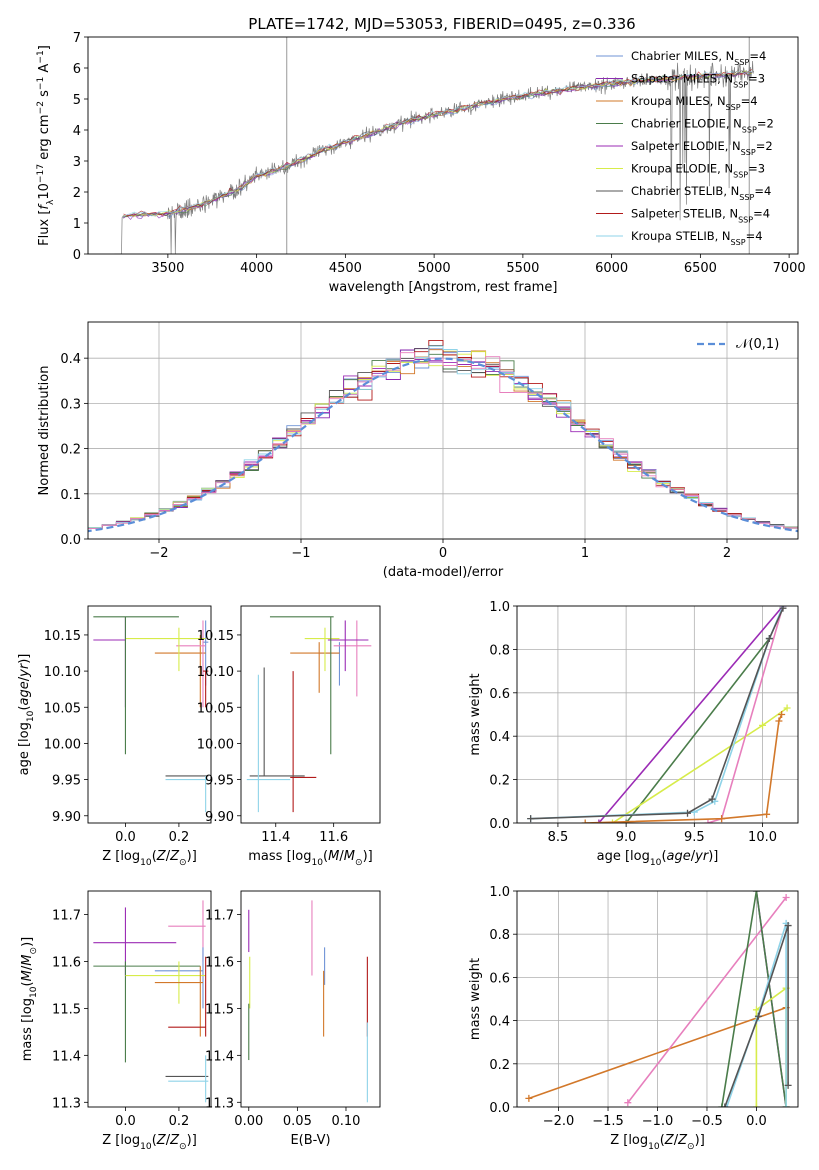  Describe the element at coordinates (77, 224) in the screenshot. I see `y-tick-label: 1` at that location.